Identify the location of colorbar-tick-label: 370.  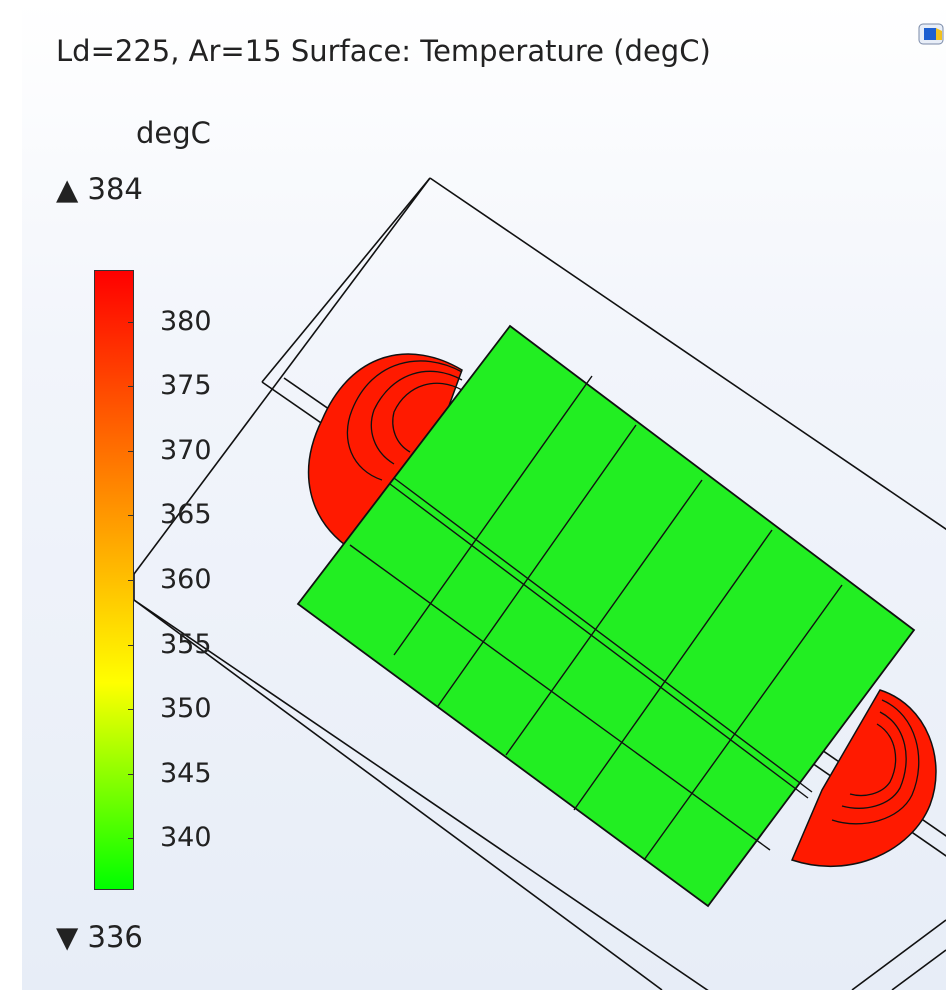
(186, 450).